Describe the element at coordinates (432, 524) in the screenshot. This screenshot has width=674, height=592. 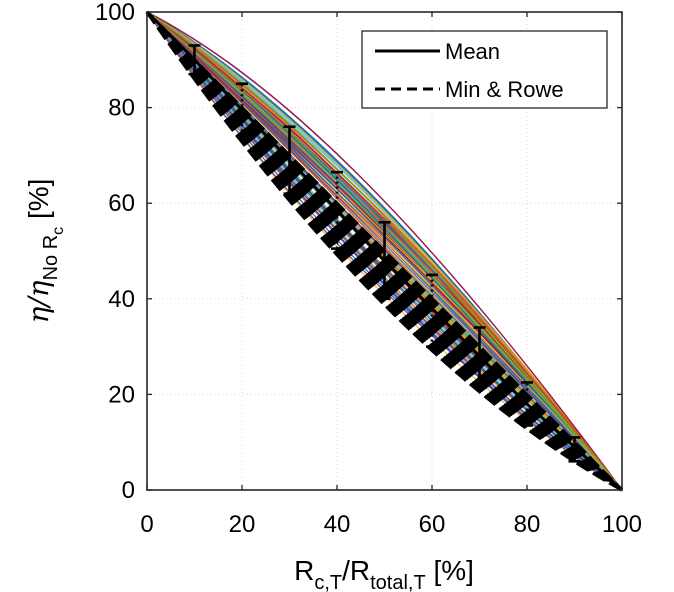
I see `x-tick-label: 60` at that location.